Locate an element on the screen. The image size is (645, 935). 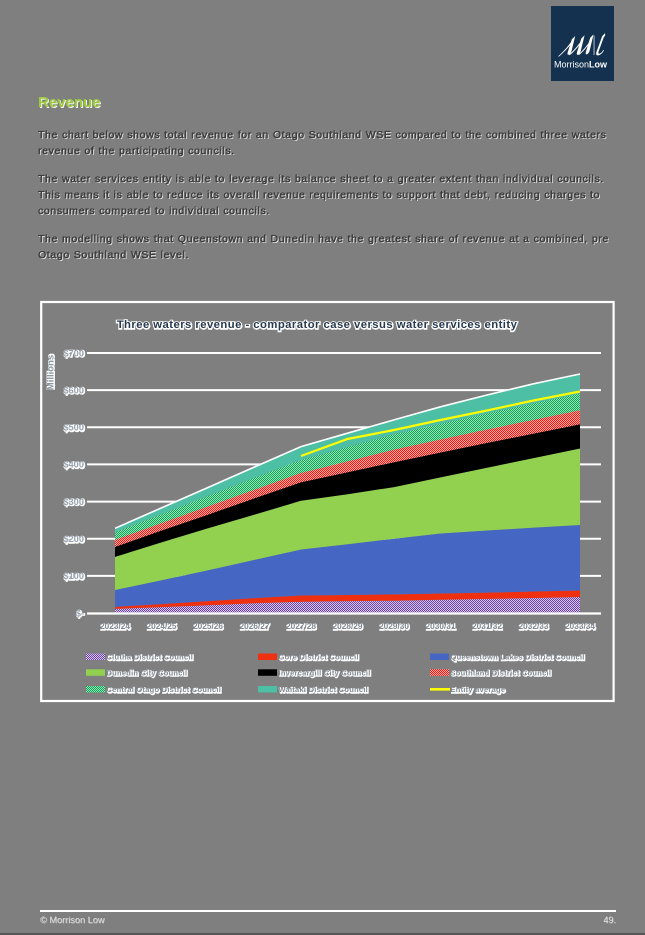
svg-text: $500 is located at coordinates (73, 428).